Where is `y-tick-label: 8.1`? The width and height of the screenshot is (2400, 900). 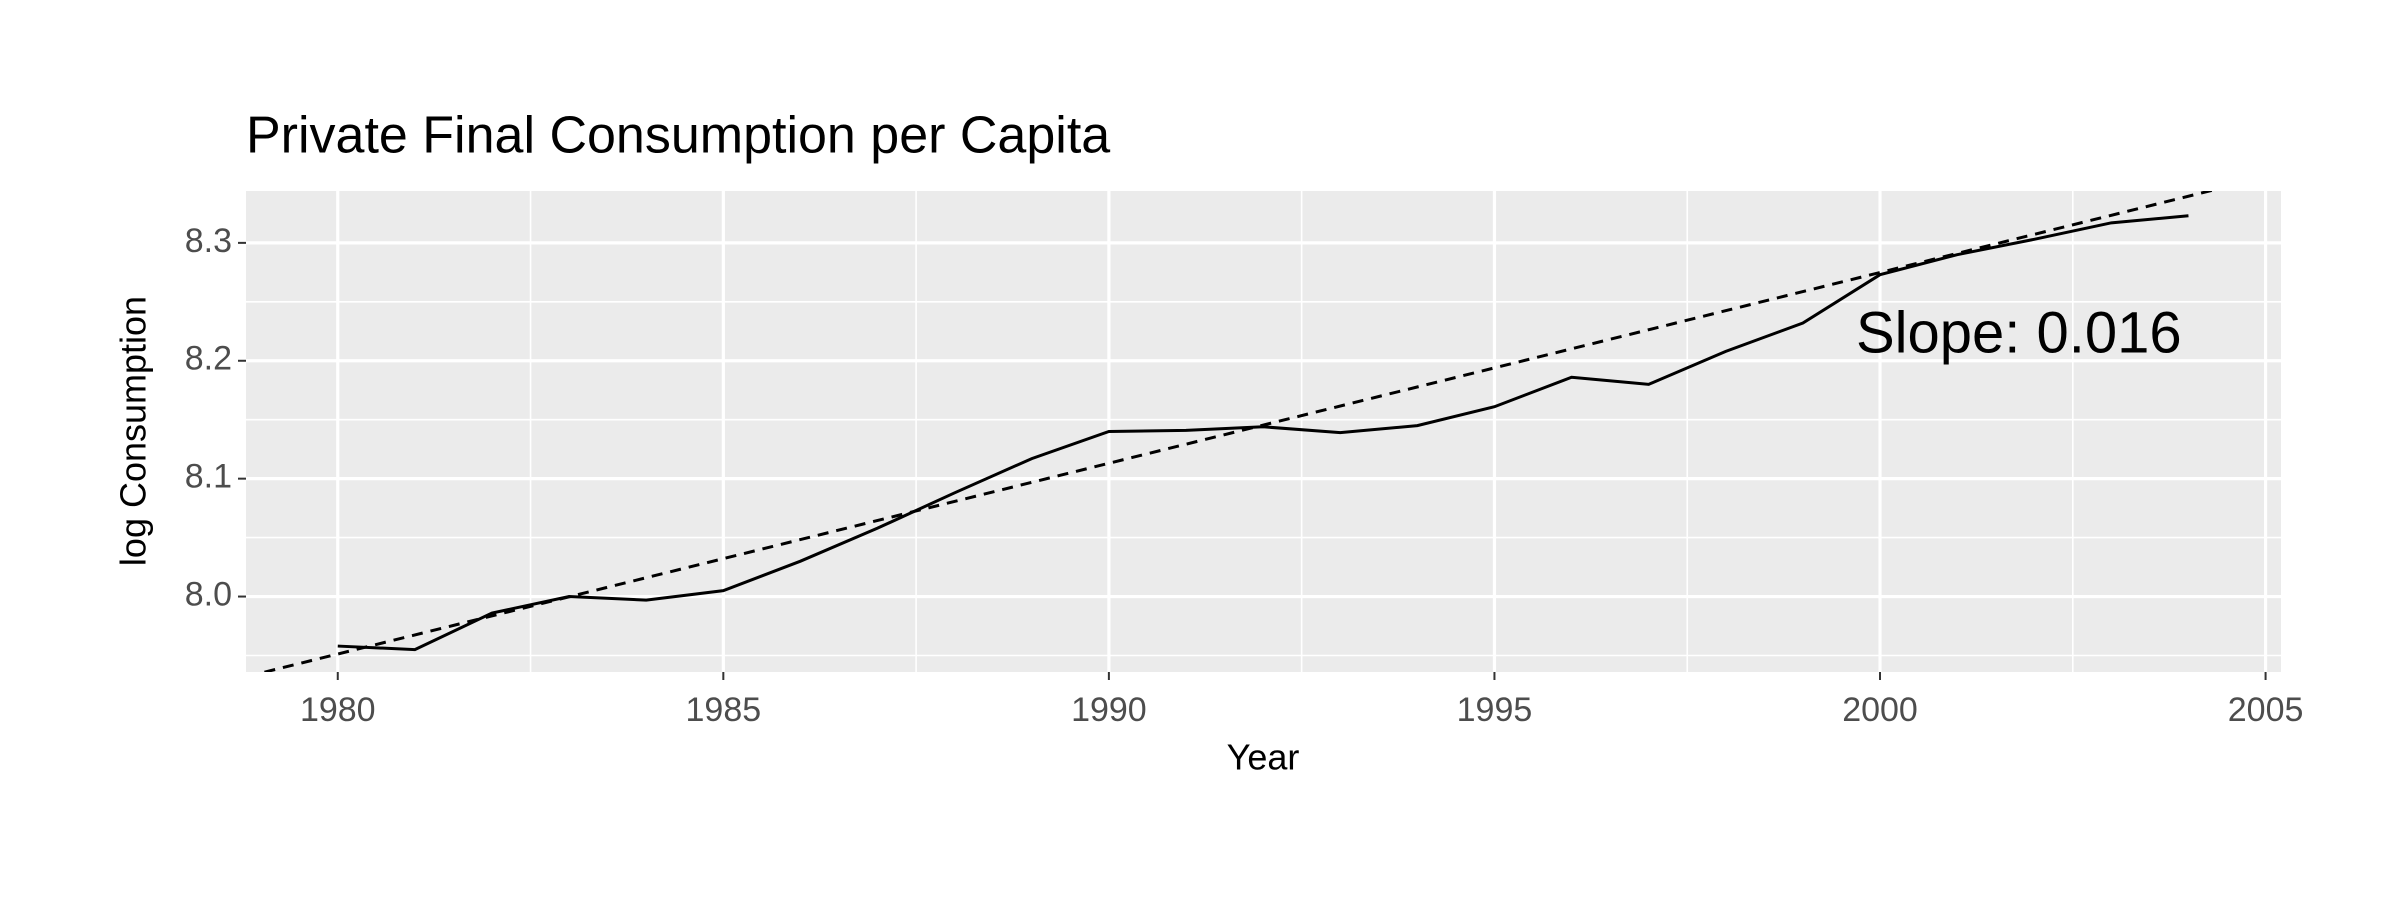
y-tick-label: 8.1 is located at coordinates (208, 477).